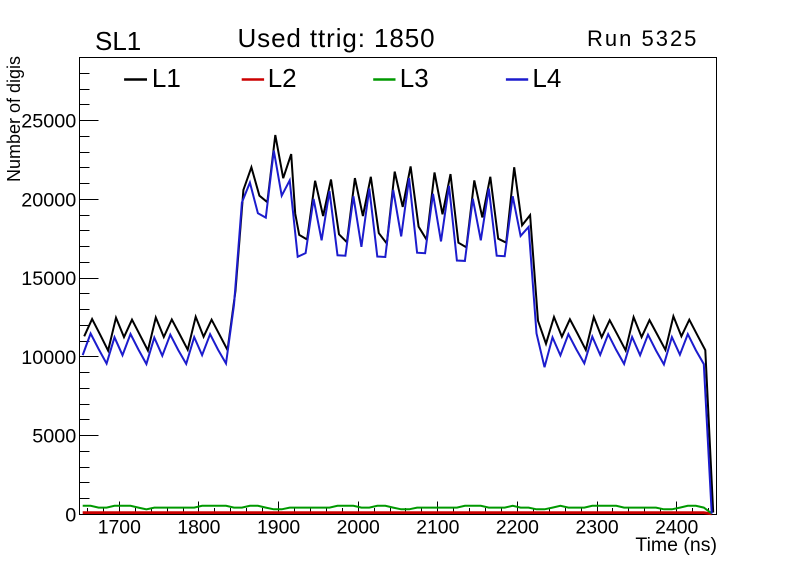 The height and width of the screenshot is (572, 796). I want to click on svg-text: L4, so click(546, 78).